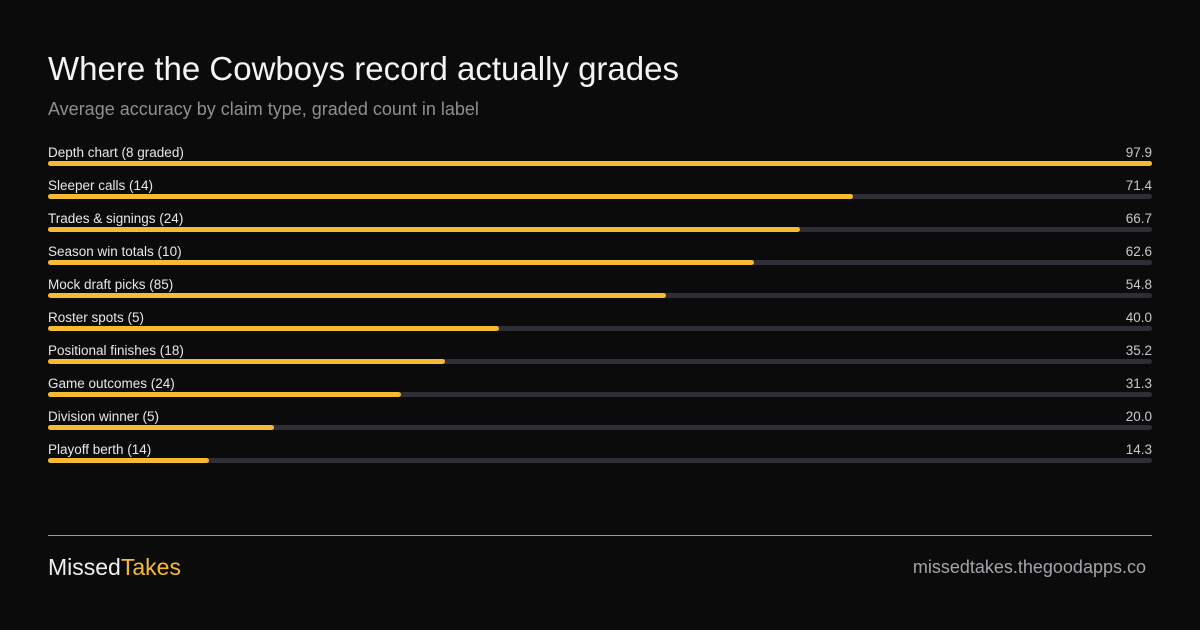  What do you see at coordinates (116, 152) in the screenshot?
I see `bar-label: Depth chart (8 graded)` at bounding box center [116, 152].